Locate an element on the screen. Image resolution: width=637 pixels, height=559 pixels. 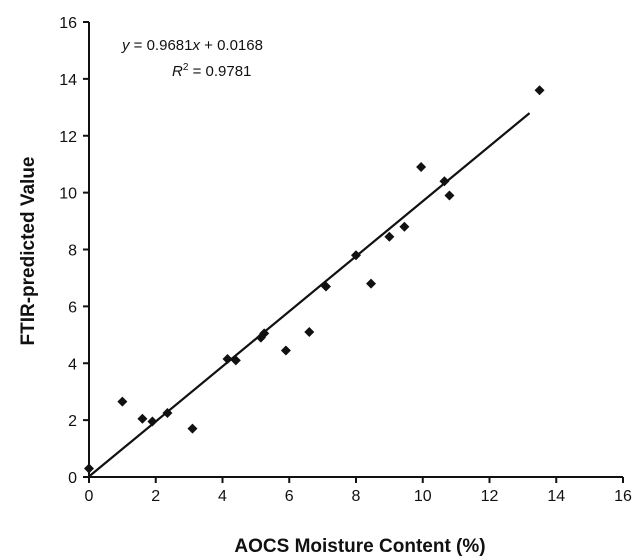
x-tick-label: 16 is located at coordinates (623, 496).